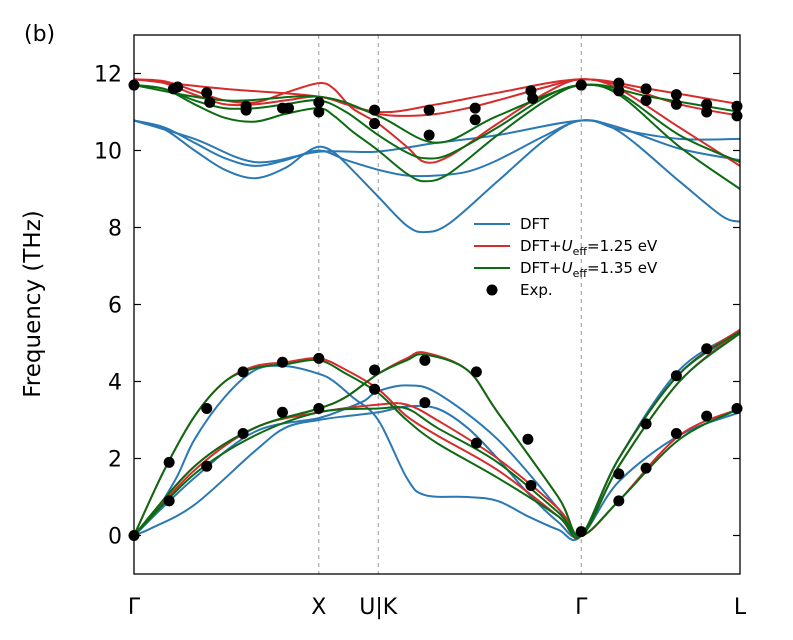 Image resolution: width=793 pixels, height=640 pixels. I want to click on x-tick-label-4: L, so click(740, 607).